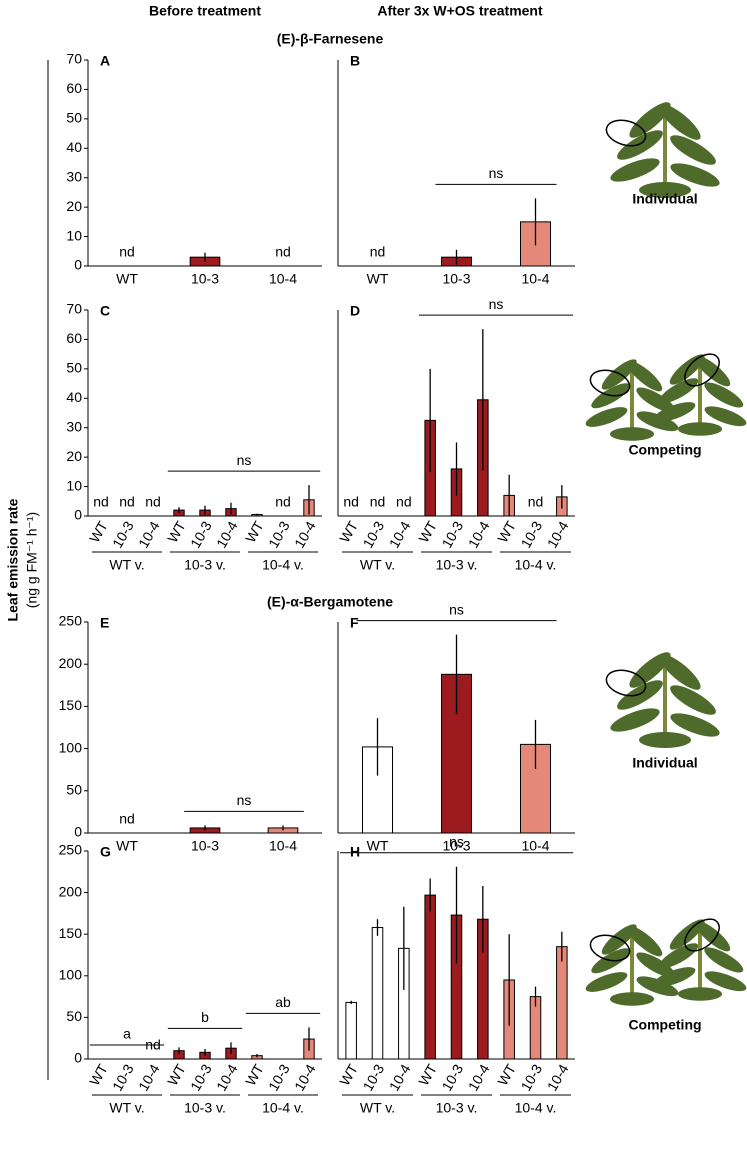  I want to click on section-title: (E)-α-Bergamotene, so click(330, 602).